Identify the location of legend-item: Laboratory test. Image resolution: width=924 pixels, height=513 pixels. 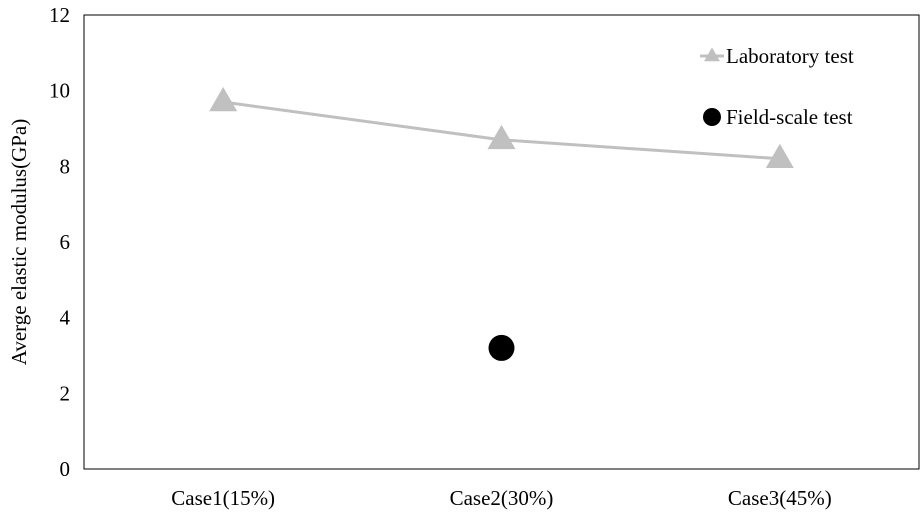
(777, 56).